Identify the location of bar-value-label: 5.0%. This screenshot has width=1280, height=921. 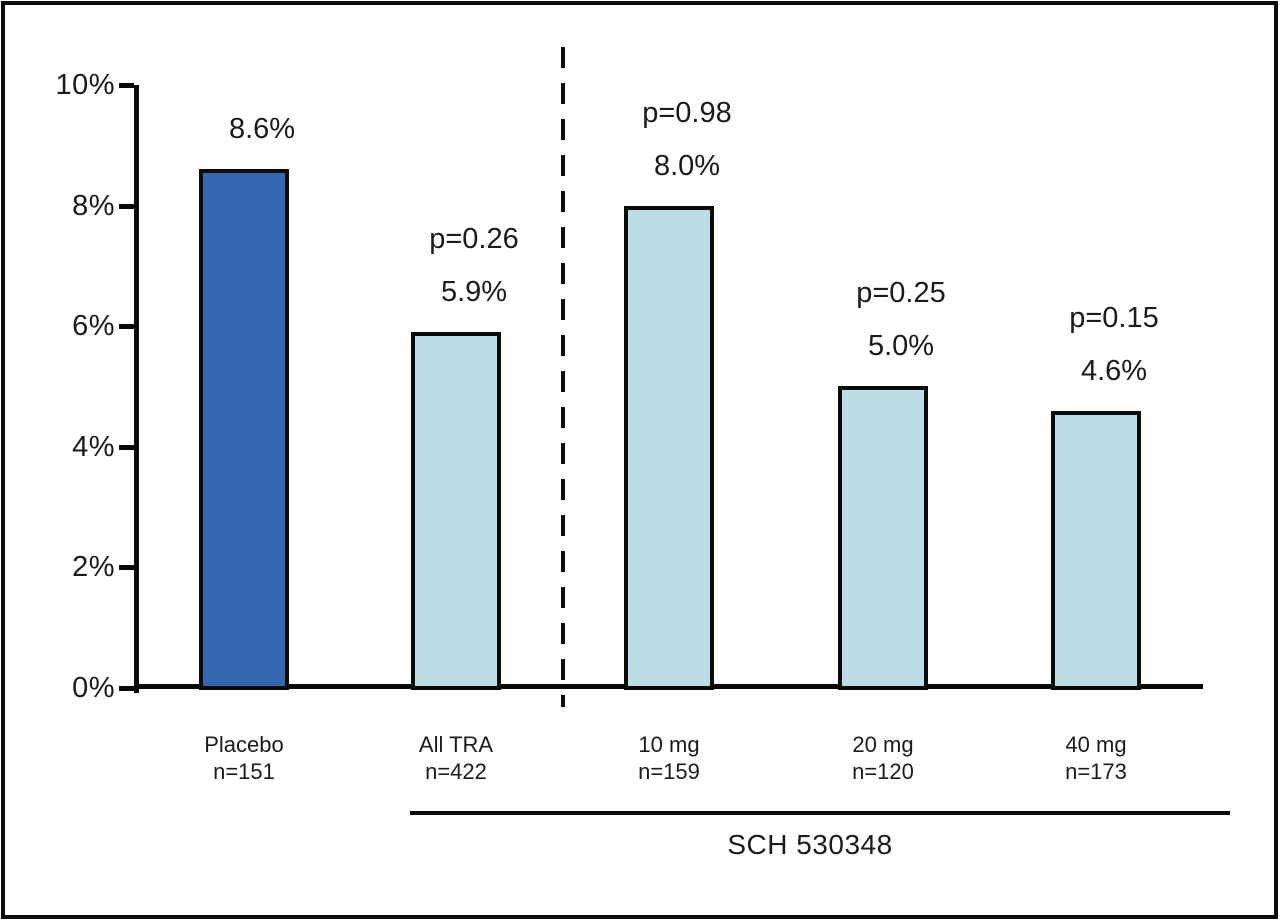
(901, 346).